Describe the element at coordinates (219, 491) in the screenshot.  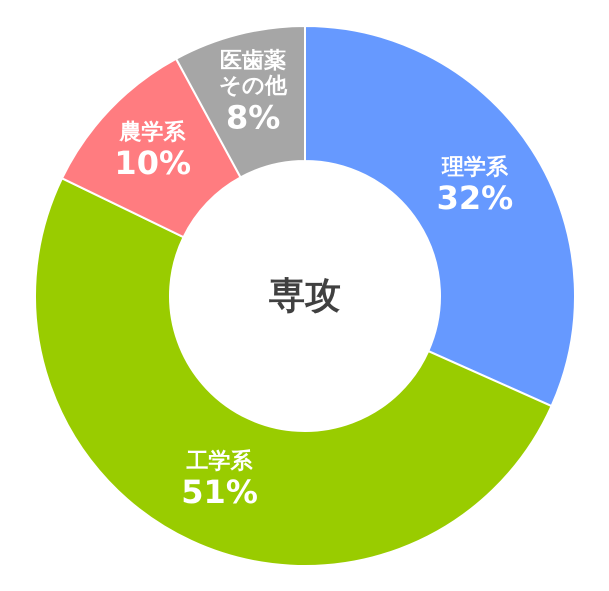
I see `data-label: 51%` at that location.